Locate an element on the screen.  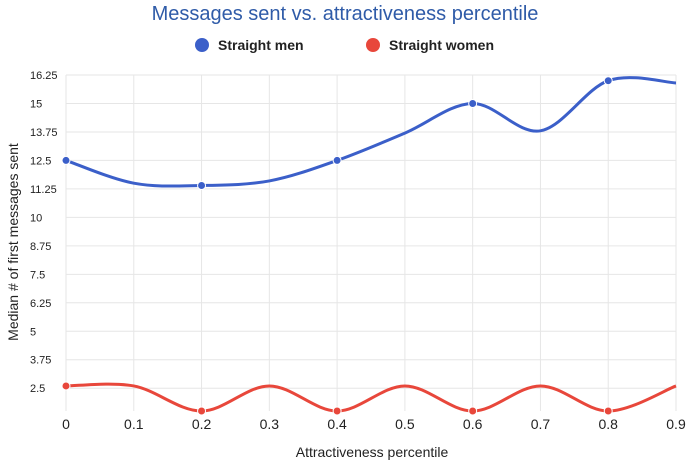
x-tick-label: 0.5 is located at coordinates (405, 424).